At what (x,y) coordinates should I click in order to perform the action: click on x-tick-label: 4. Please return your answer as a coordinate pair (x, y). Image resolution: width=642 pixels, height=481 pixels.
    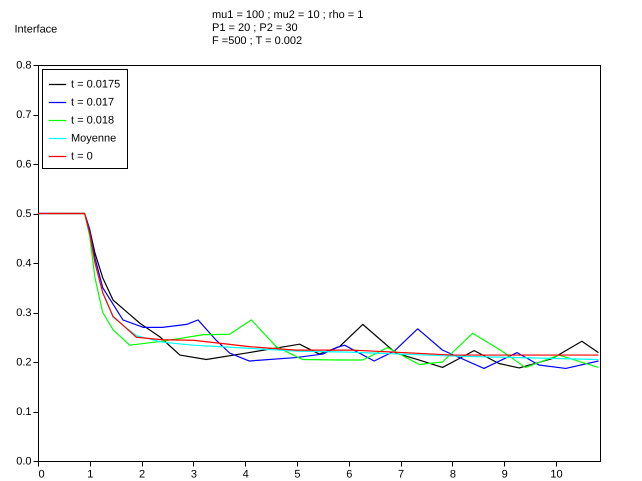
    Looking at the image, I should click on (245, 474).